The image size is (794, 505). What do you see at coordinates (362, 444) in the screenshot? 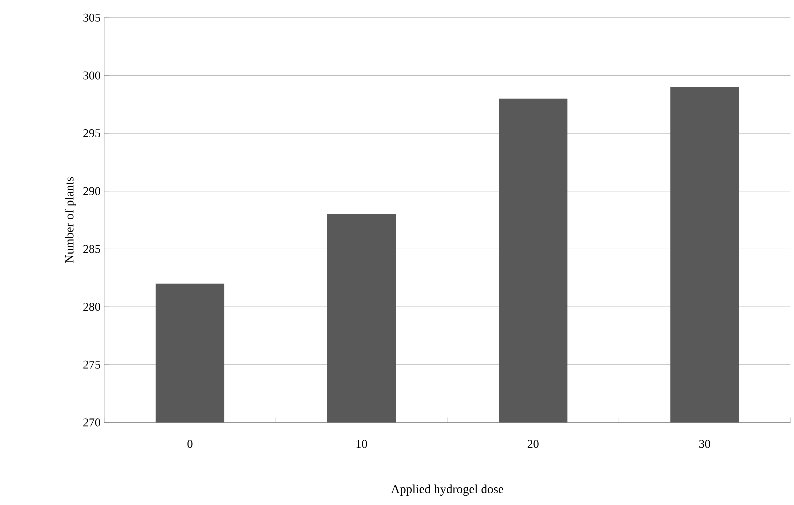
I see `x-tick-label: 10` at bounding box center [362, 444].